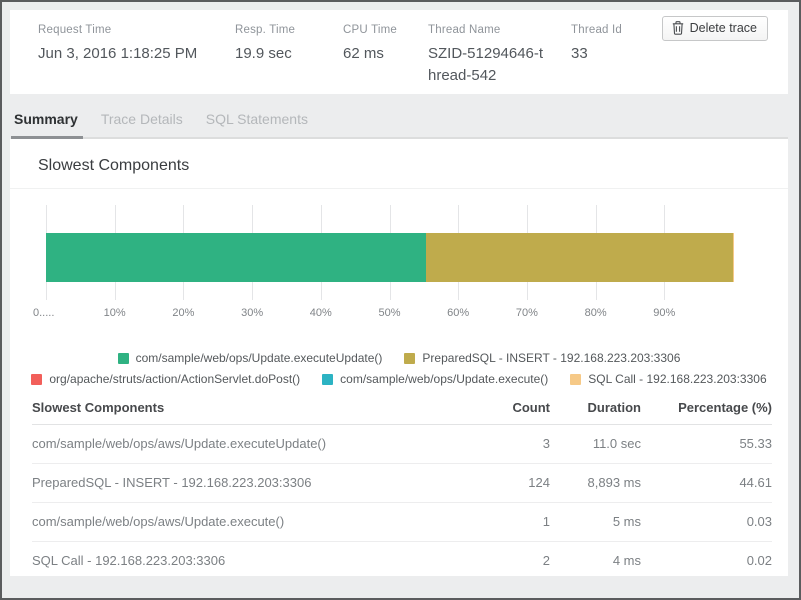  Describe the element at coordinates (723, 28) in the screenshot. I see `delete-trace-label: Delete trace` at that location.